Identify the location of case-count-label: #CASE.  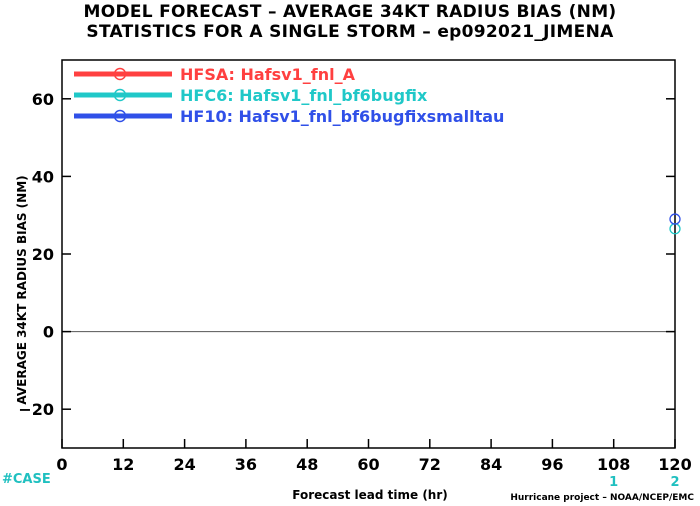
(26, 479).